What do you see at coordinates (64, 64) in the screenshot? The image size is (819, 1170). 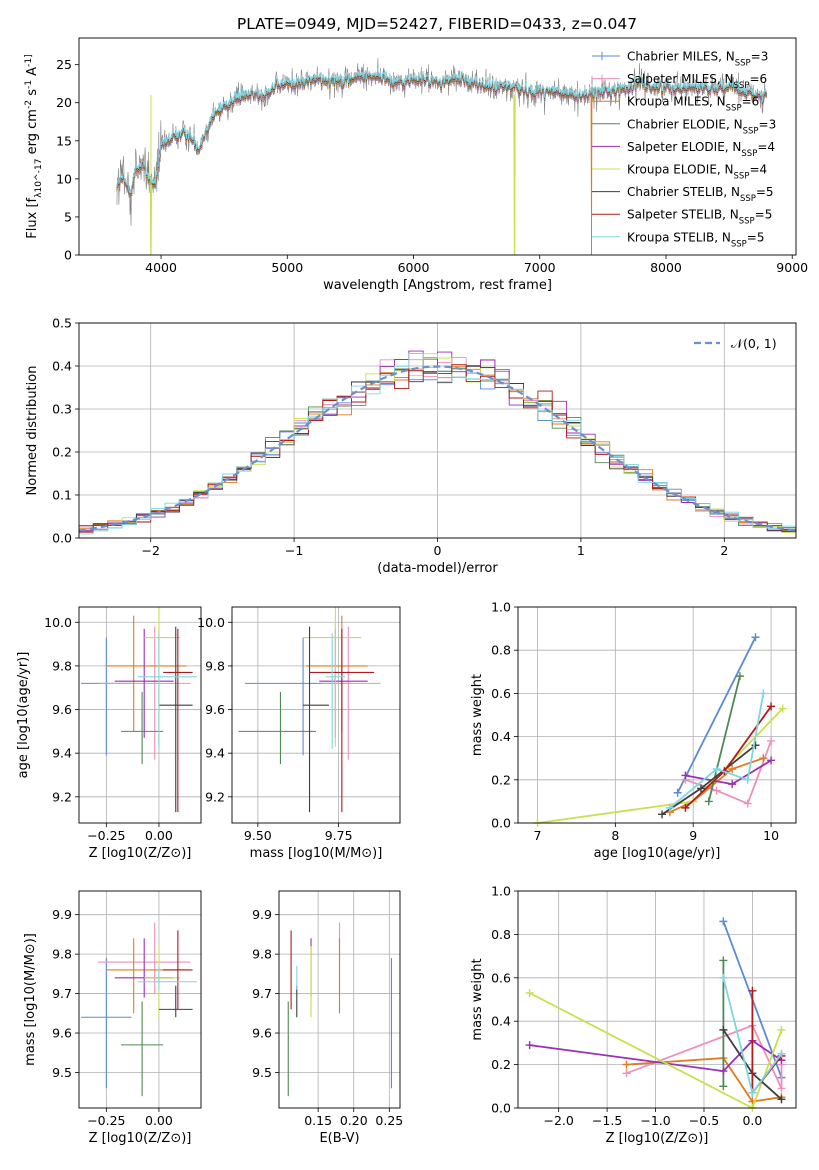 I see `y-tick-label: 25` at bounding box center [64, 64].